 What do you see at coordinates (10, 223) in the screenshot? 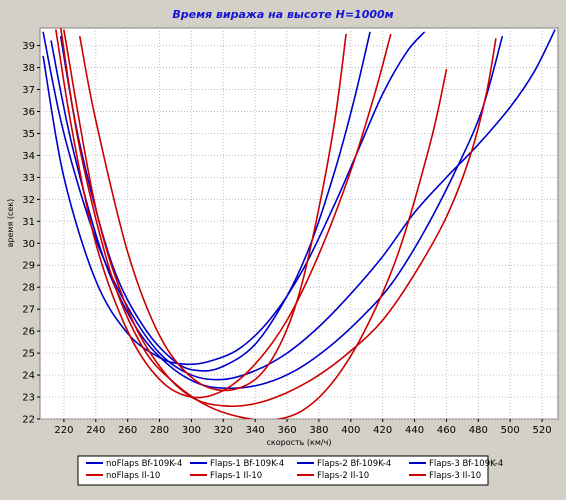
I see `y-axis-label: время (сек)` at bounding box center [10, 223].